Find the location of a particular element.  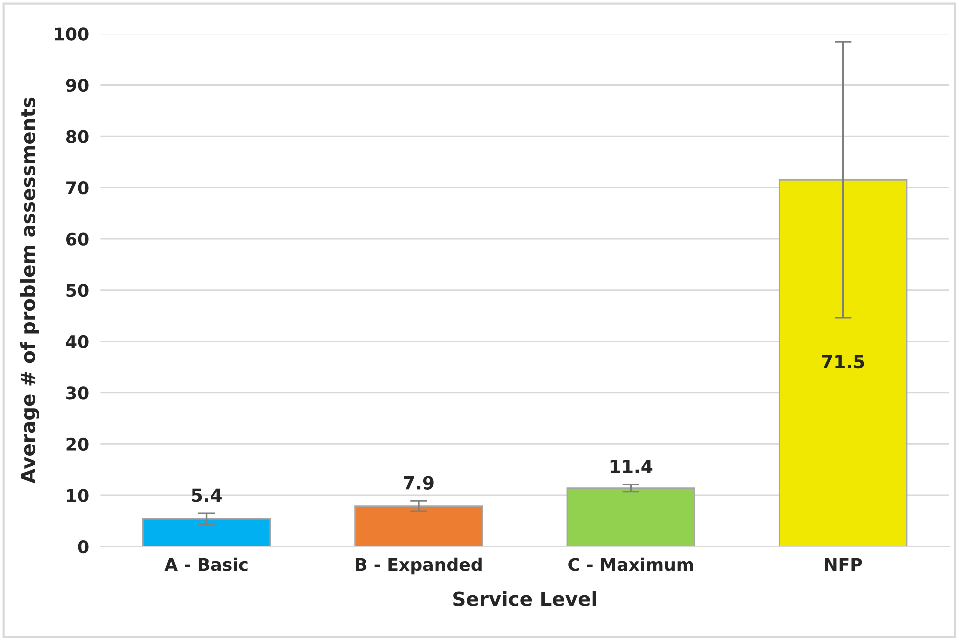

x-axis-title: Service Level is located at coordinates (525, 598).